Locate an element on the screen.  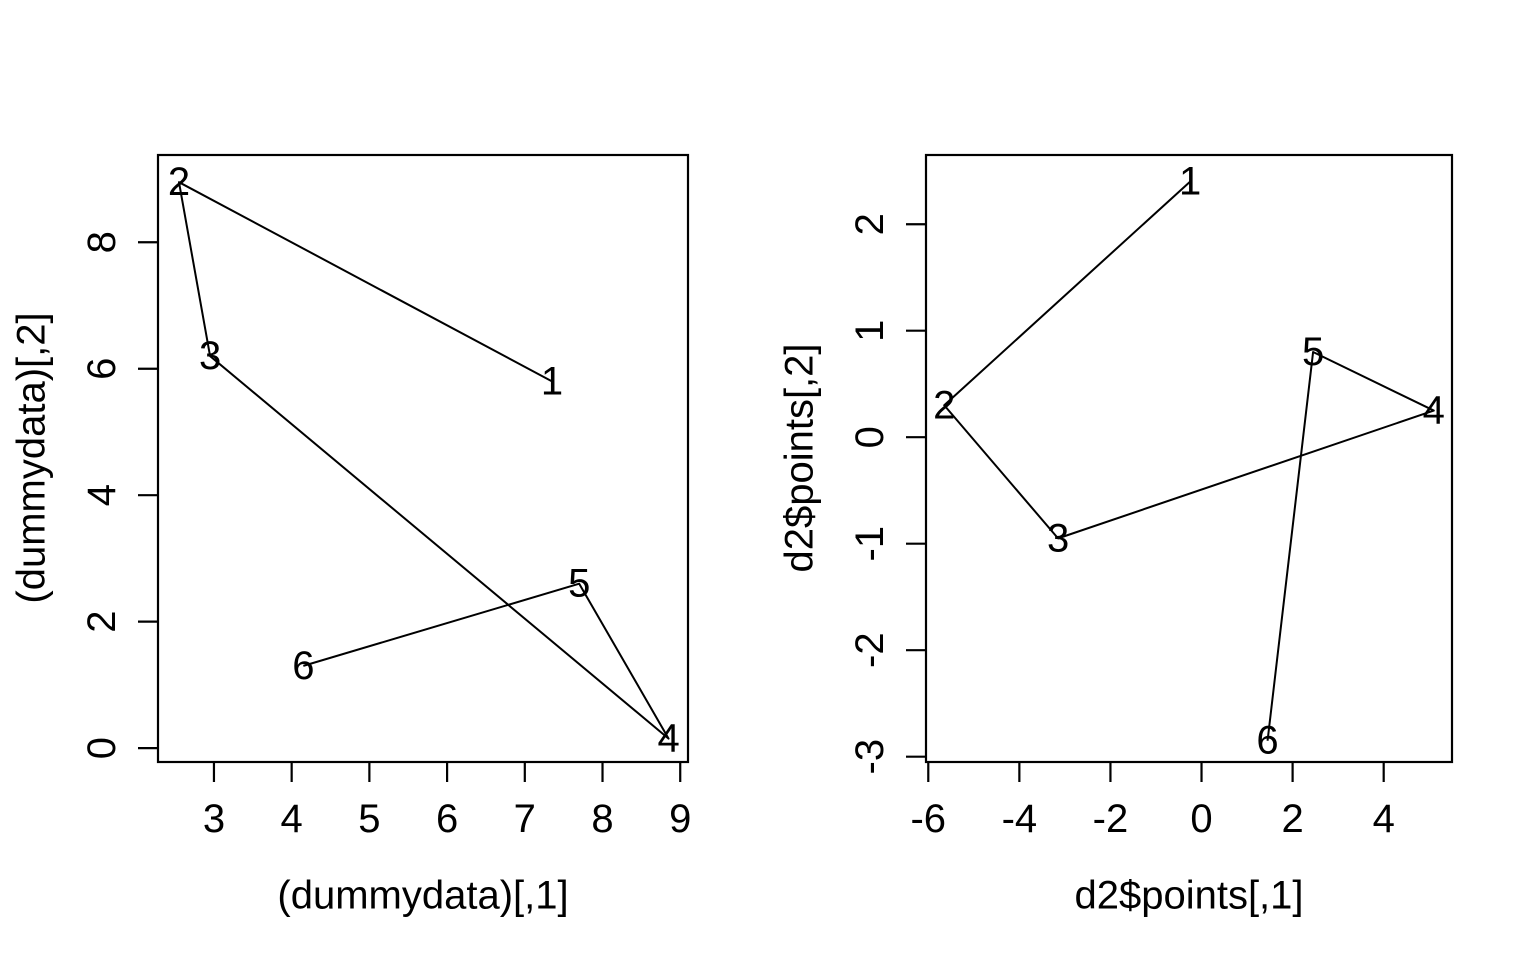
left-y-axis-title: (dummydata)[,2] is located at coordinates (31, 458).